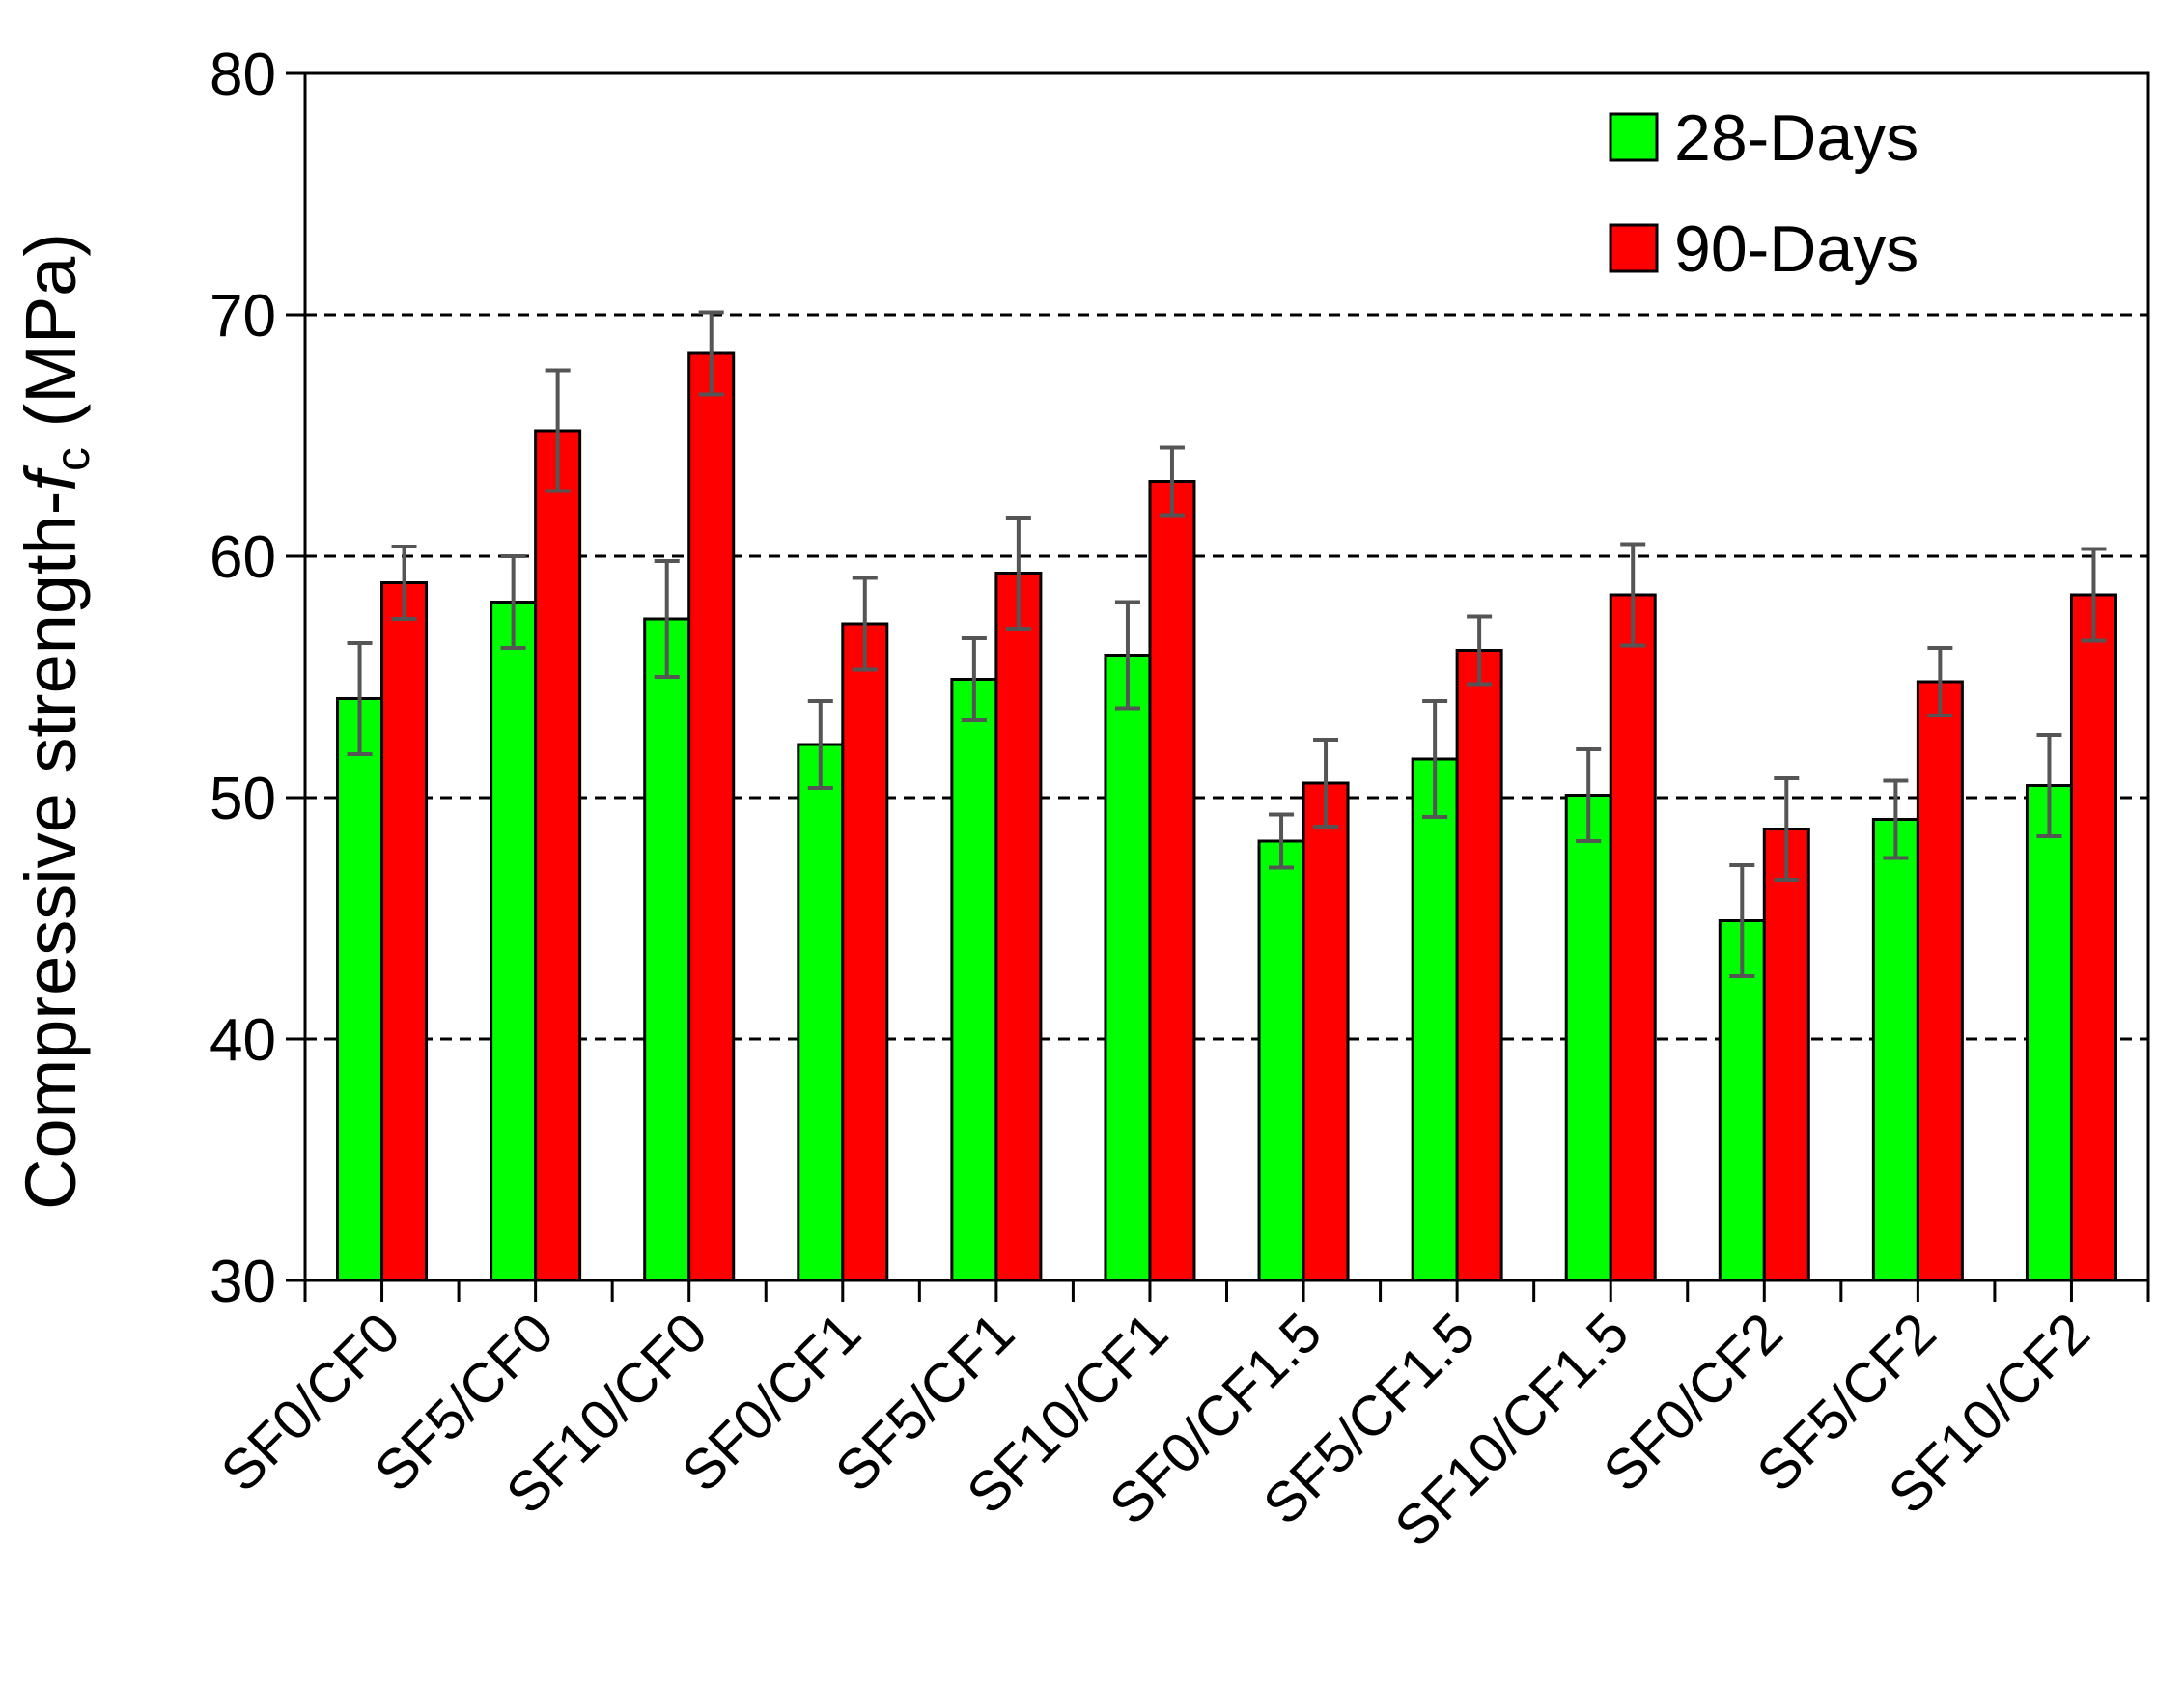 This screenshot has height=1686, width=2184. Describe the element at coordinates (1764, 193) in the screenshot. I see `legend: 28-Days 90-Days` at that location.